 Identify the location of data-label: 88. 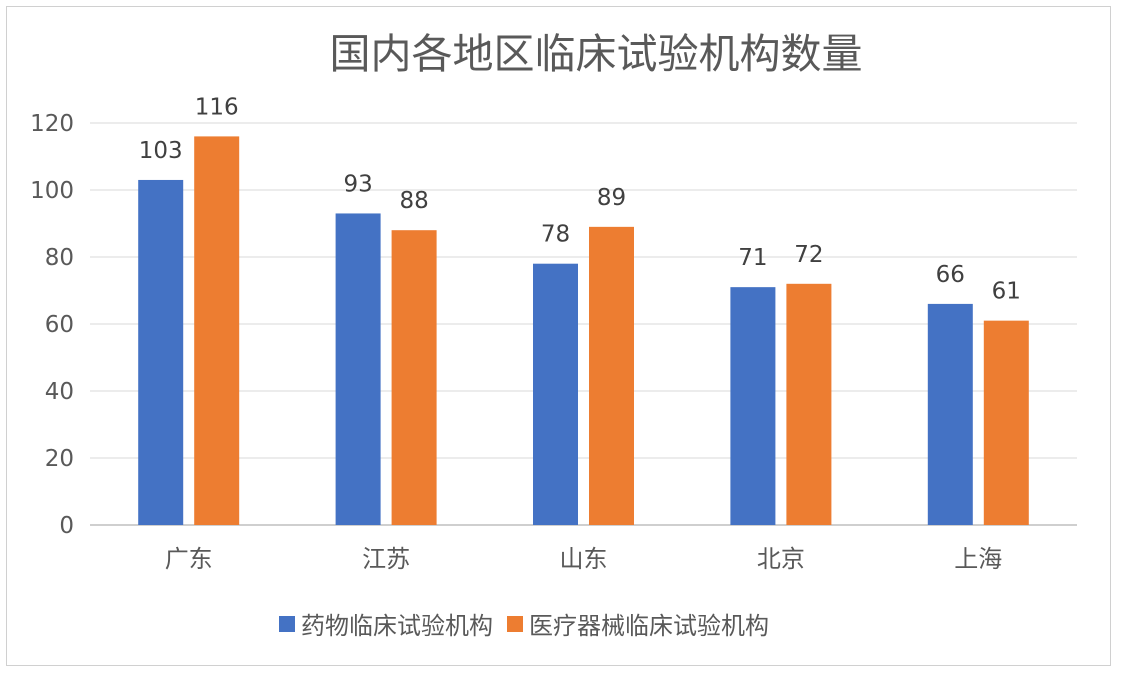
(413, 201).